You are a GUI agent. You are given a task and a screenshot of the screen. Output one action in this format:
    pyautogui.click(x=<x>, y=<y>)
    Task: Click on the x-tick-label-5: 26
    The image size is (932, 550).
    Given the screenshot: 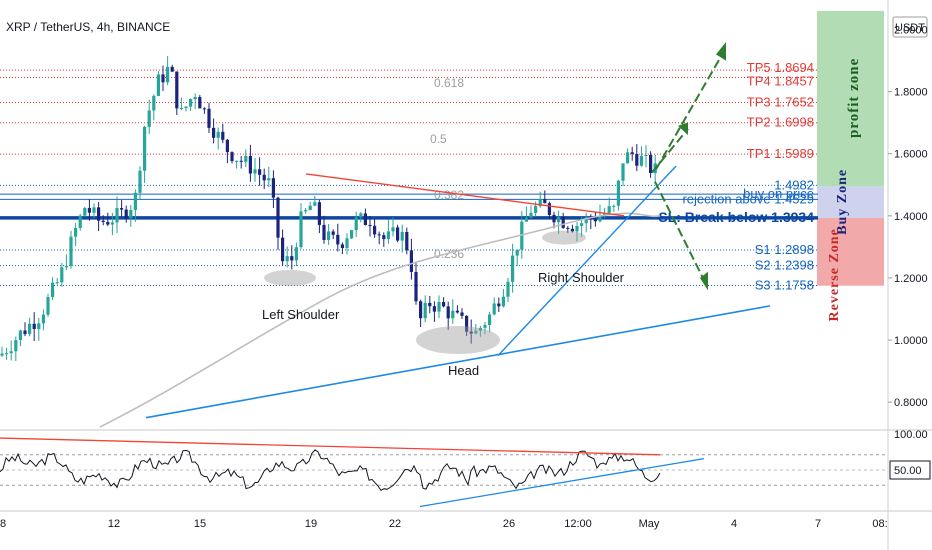 What is the action you would take?
    pyautogui.click(x=509, y=524)
    